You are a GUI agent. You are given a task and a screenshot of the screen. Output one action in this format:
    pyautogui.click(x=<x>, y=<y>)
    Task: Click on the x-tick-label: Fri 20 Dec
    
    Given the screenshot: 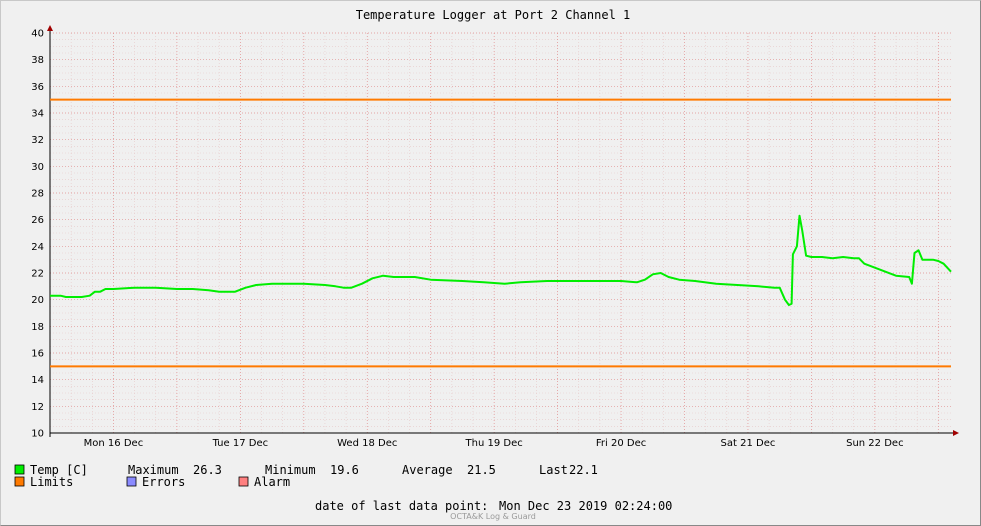 What is the action you would take?
    pyautogui.click(x=621, y=443)
    